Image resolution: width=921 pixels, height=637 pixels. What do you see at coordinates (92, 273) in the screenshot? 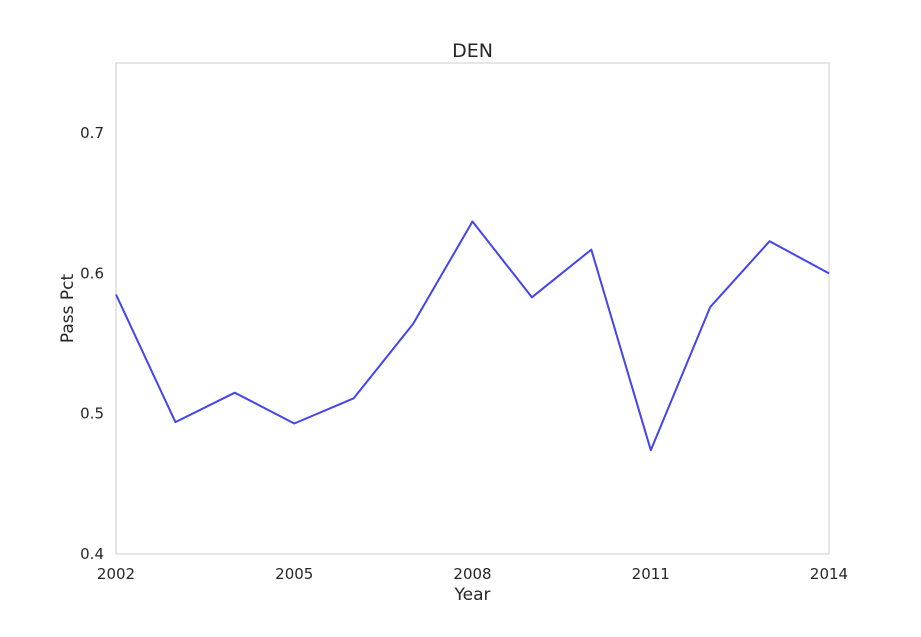
I see `y-tick-label: 0.6` at bounding box center [92, 273].